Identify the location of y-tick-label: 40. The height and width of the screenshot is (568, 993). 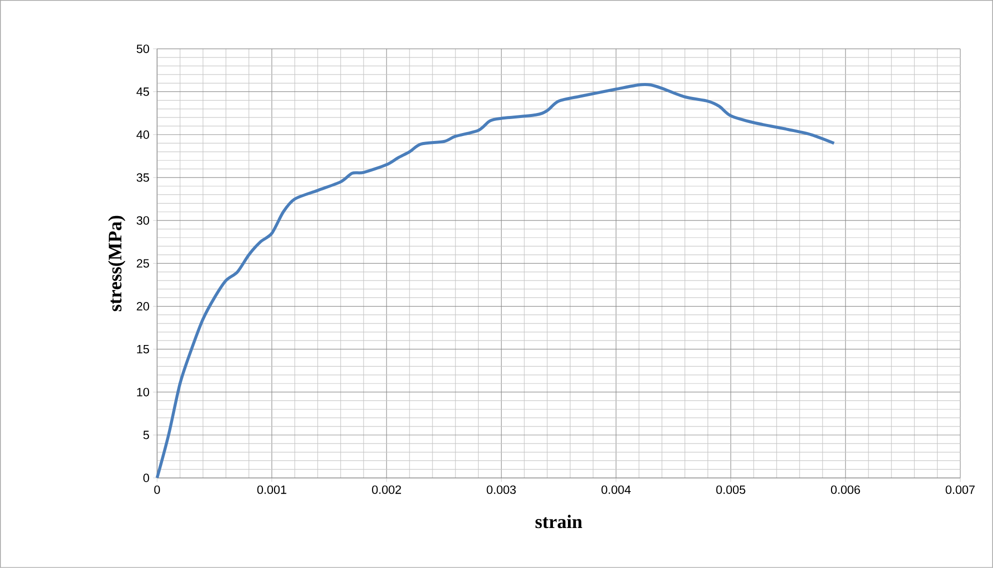
(143, 134).